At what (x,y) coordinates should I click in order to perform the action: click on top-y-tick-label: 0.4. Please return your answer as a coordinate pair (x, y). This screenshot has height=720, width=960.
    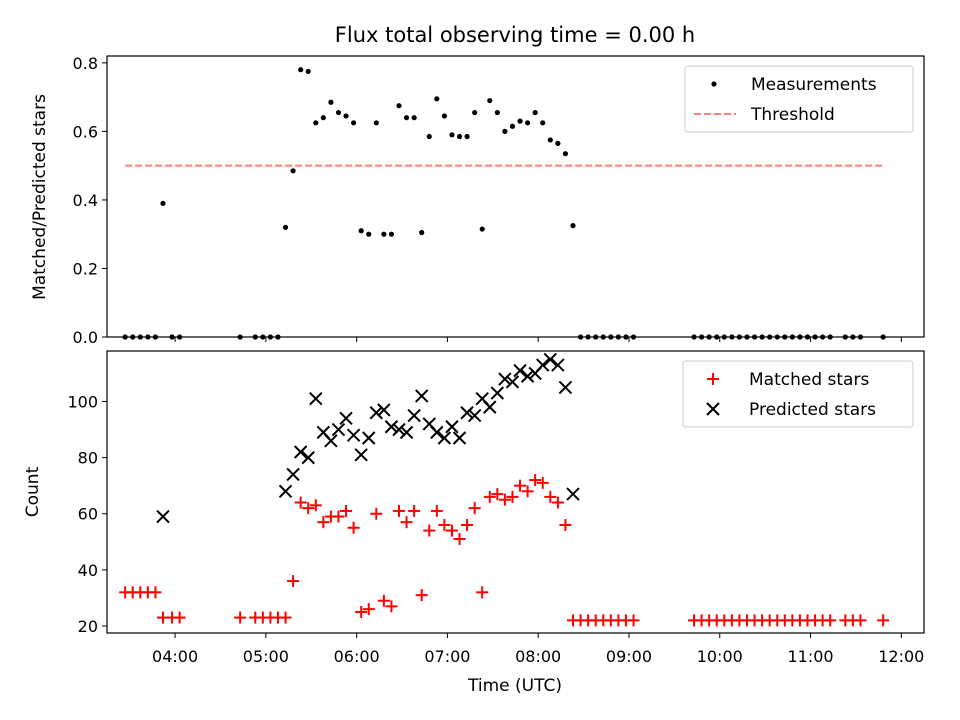
    Looking at the image, I should click on (85, 200).